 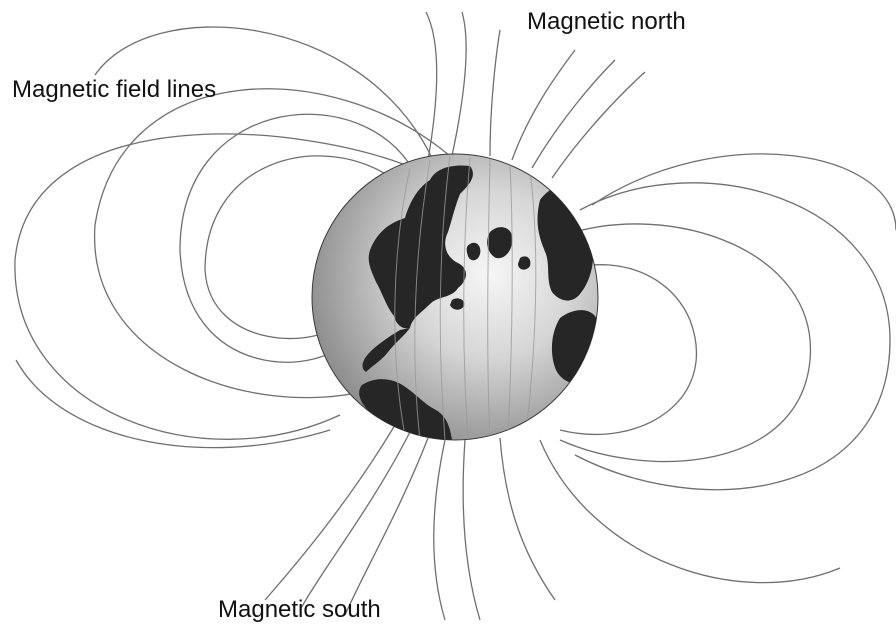 I want to click on magnetic-south-label: Magnetic south, so click(x=299, y=609).